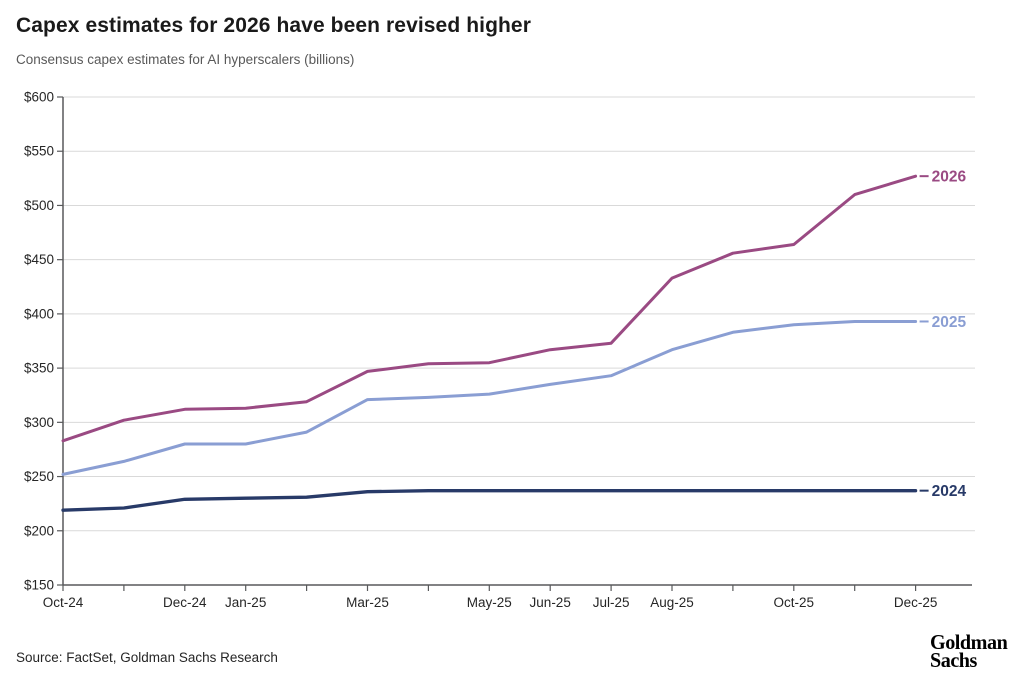 This screenshot has width=1033, height=690. What do you see at coordinates (794, 602) in the screenshot?
I see `x-axis-label: Oct-25` at bounding box center [794, 602].